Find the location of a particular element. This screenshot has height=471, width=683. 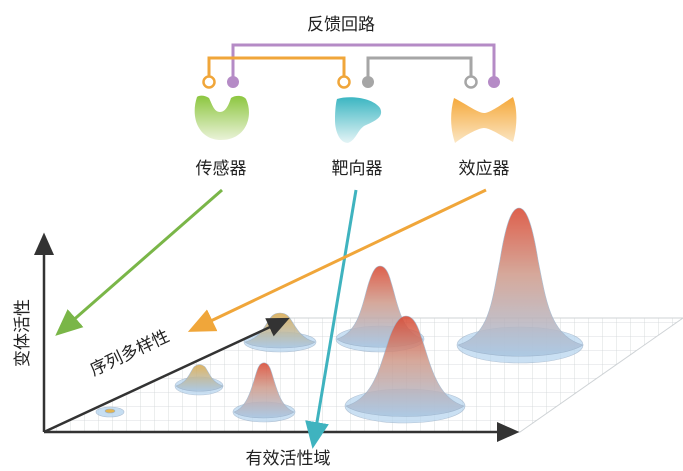

sensor-shape-icon is located at coordinates (221, 117).